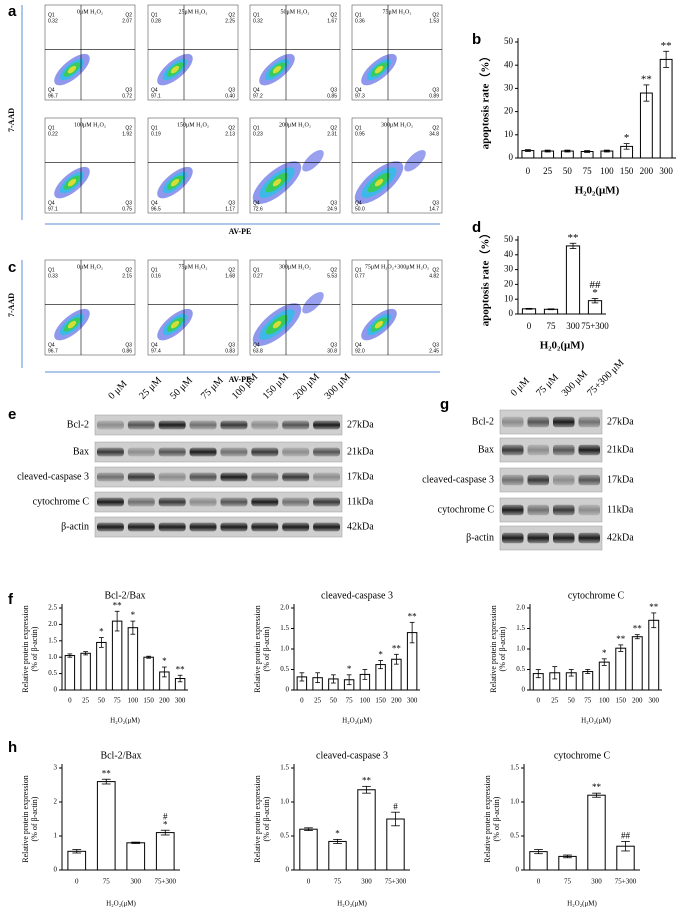 This screenshot has width=685, height=913. What do you see at coordinates (164, 661) in the screenshot?
I see `significance-mark: *` at bounding box center [164, 661].